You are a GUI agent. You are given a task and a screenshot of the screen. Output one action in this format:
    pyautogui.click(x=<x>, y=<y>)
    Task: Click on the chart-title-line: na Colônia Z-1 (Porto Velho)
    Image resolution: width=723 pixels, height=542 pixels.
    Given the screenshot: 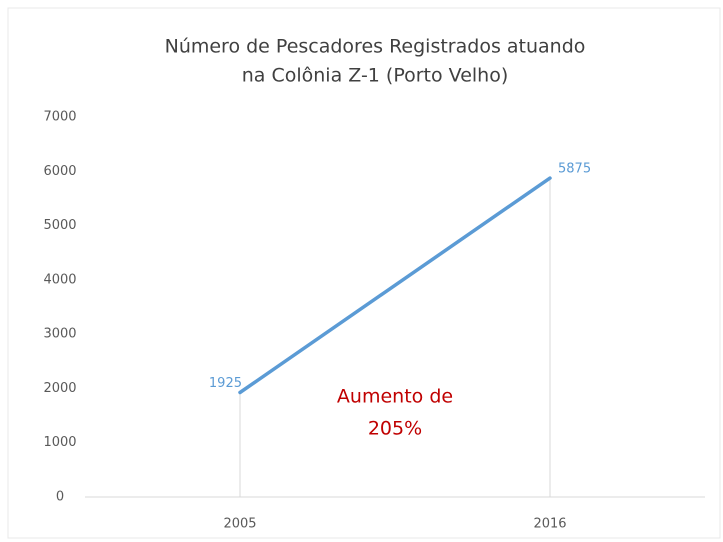 What is the action you would take?
    pyautogui.click(x=375, y=76)
    